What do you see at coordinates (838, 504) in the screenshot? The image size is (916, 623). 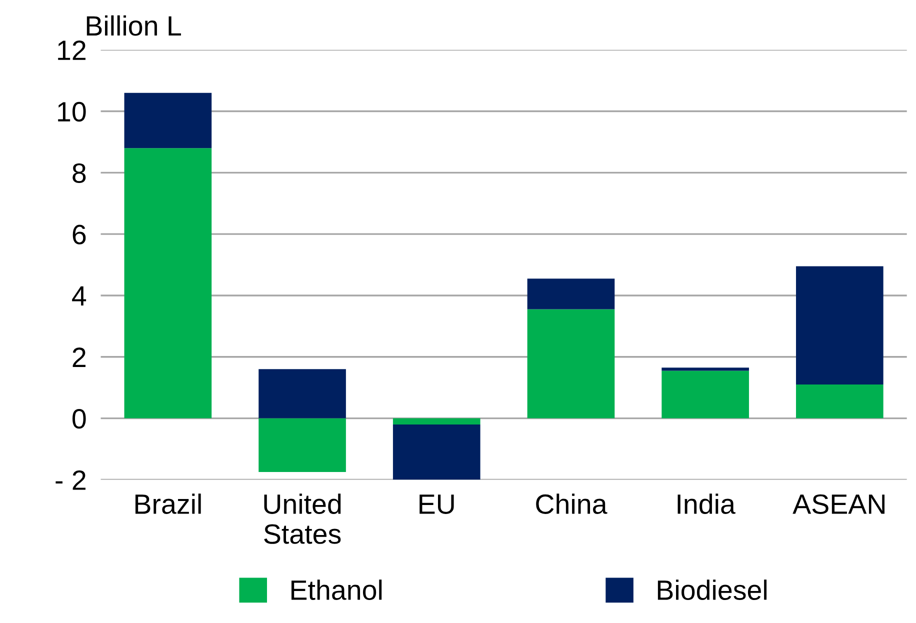 I see `x-tick-label: ASEAN` at bounding box center [838, 504].